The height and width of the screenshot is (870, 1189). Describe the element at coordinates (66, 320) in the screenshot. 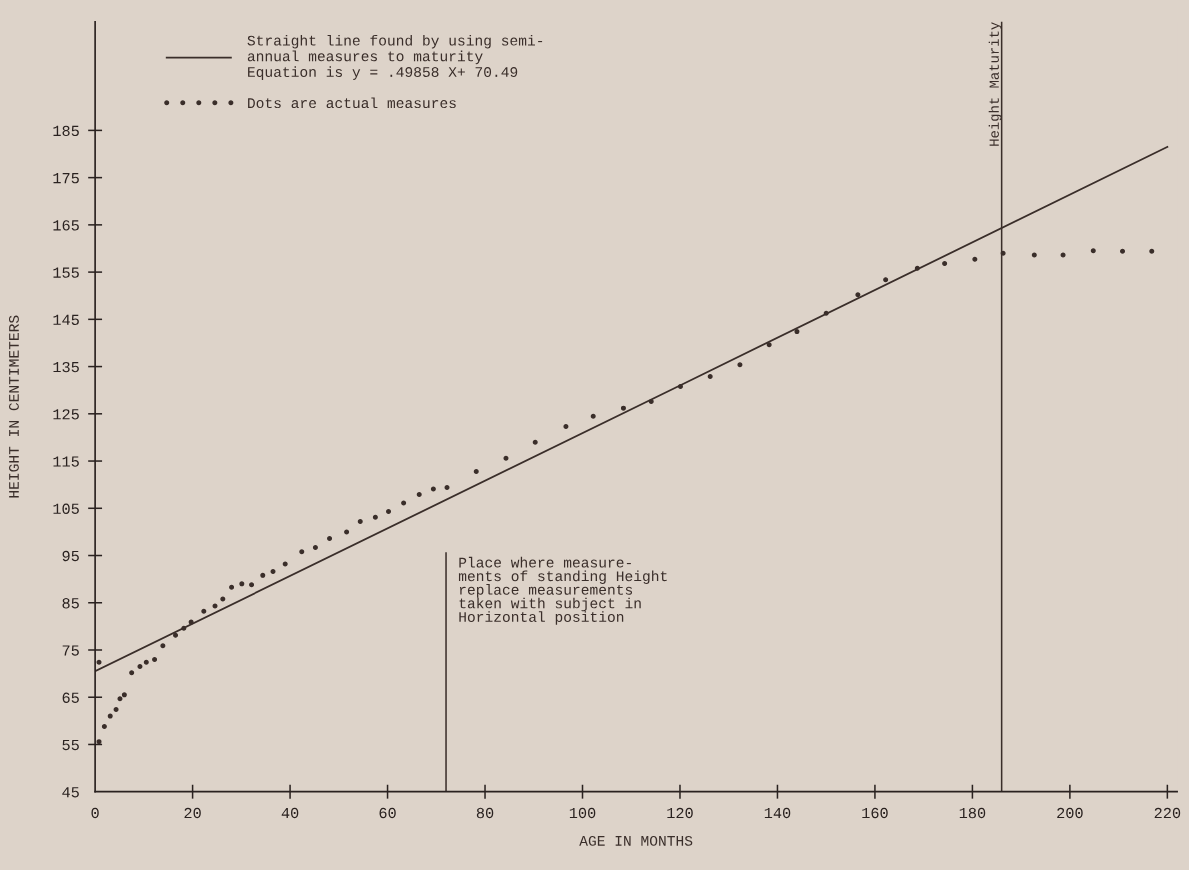

I see `y-tick-label: 145` at that location.